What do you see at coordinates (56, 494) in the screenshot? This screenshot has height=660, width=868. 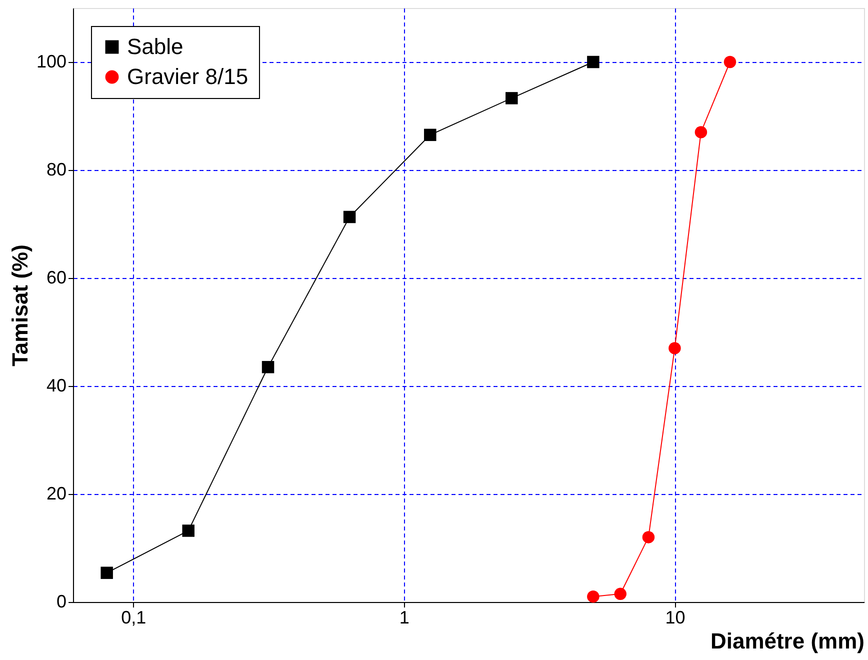 I see `y-tick-label: 20` at bounding box center [56, 494].